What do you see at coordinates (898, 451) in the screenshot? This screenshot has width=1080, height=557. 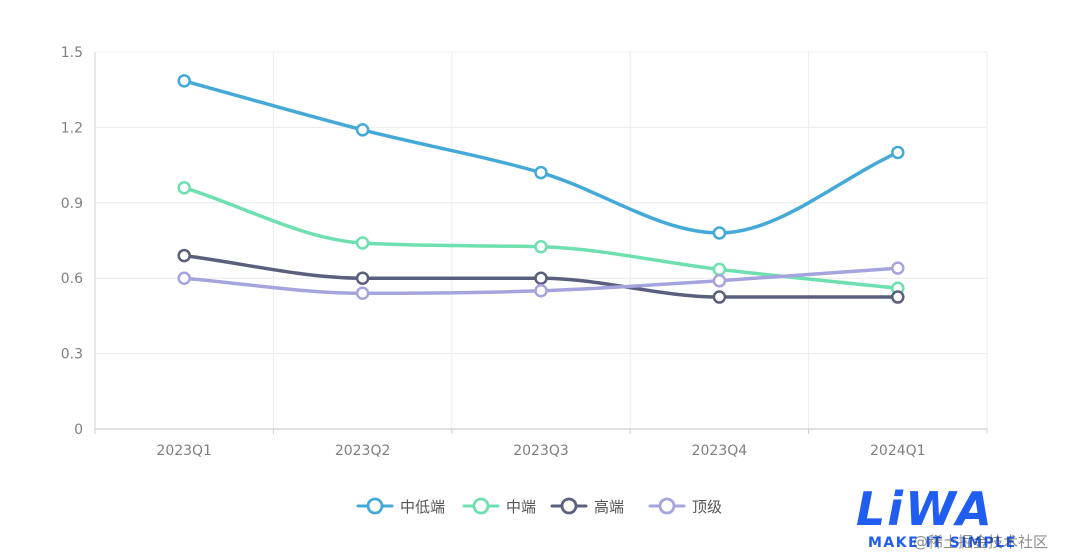 I see `x-tick-label: 2024Q1` at bounding box center [898, 451].